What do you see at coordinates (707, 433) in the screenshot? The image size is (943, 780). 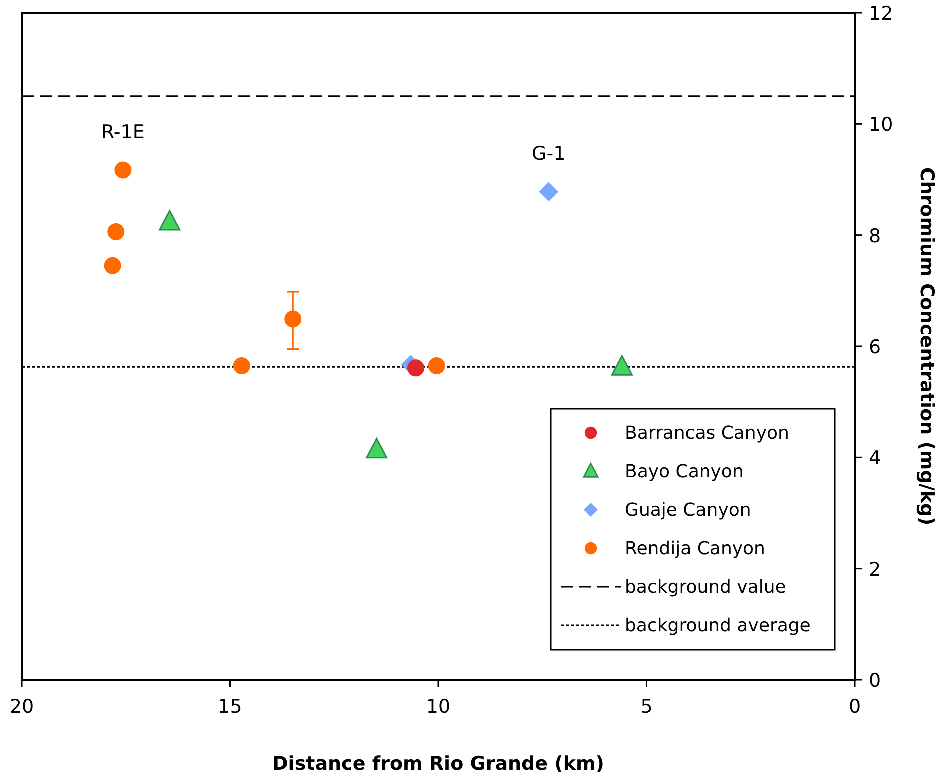 I see `legend-label: Barrancas Canyon` at bounding box center [707, 433].